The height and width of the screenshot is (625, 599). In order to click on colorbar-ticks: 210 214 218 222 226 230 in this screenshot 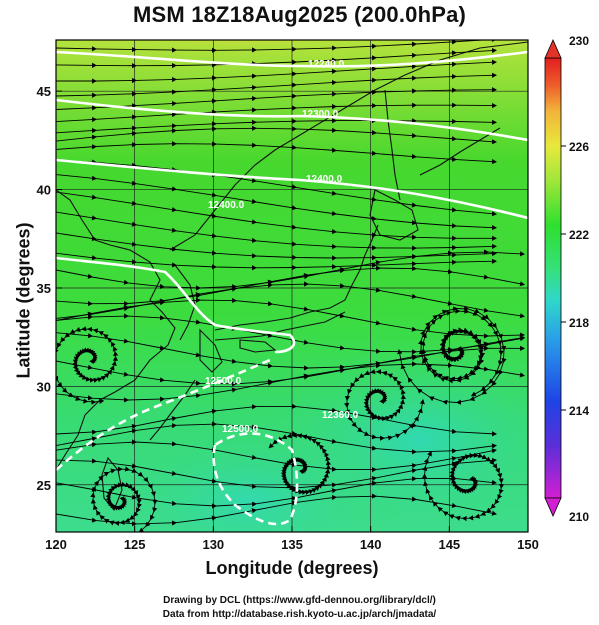, I will do `click(575, 279)`.